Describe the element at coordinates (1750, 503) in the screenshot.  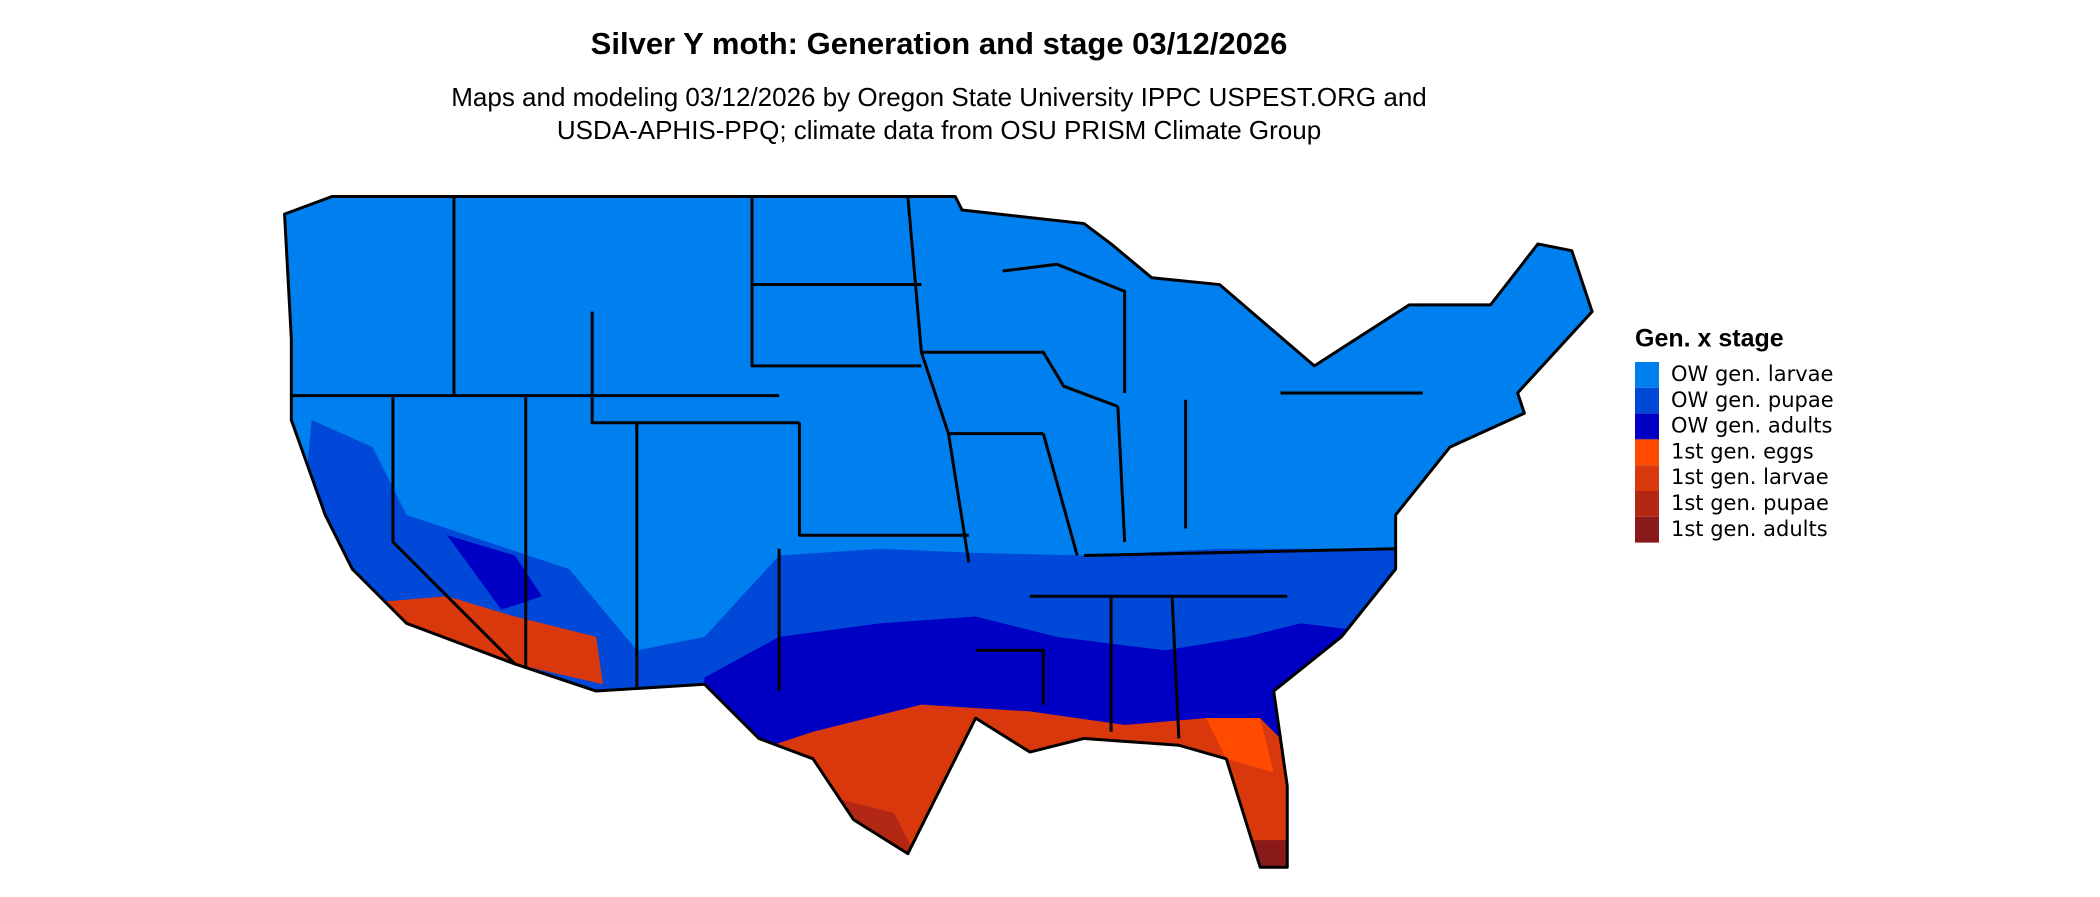
I see `legend-label: 1st gen. pupae` at that location.